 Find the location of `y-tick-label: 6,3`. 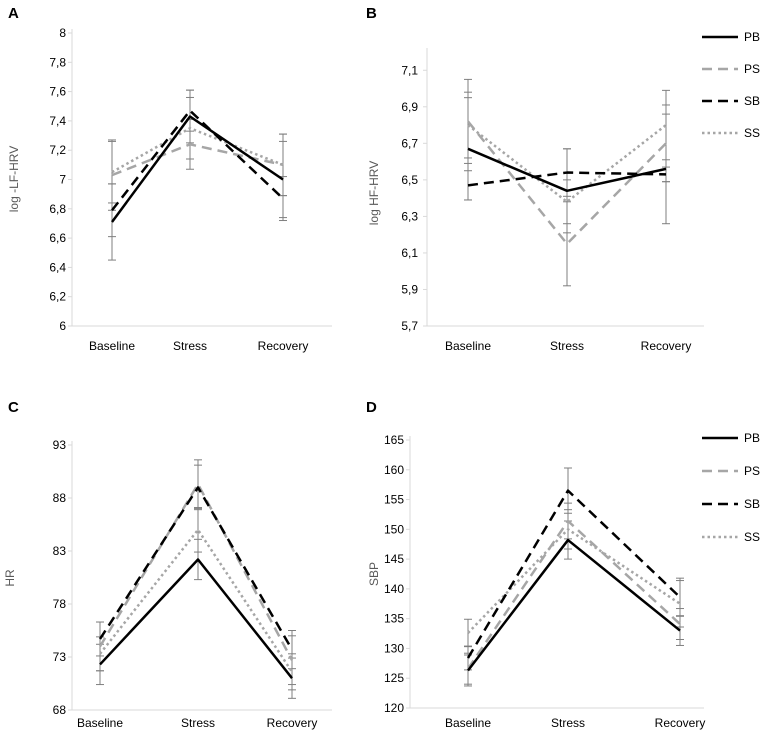

y-tick-label: 6,3 is located at coordinates (409, 216).